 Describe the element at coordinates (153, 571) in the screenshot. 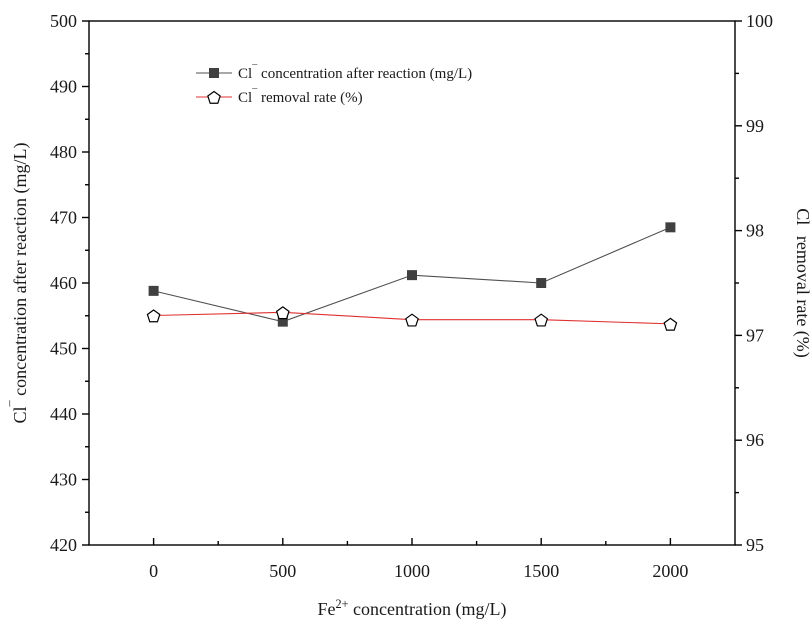

I see `x-tick-label: 0` at that location.